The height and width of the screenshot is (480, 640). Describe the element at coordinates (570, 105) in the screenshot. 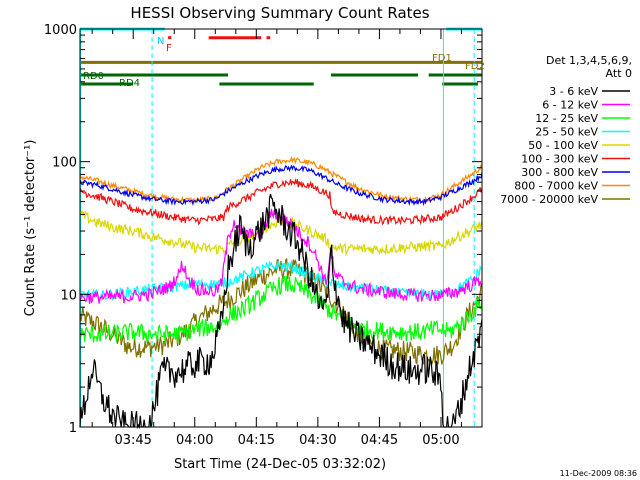

I see `legend-entry-label: 6 - 12 keV` at that location.